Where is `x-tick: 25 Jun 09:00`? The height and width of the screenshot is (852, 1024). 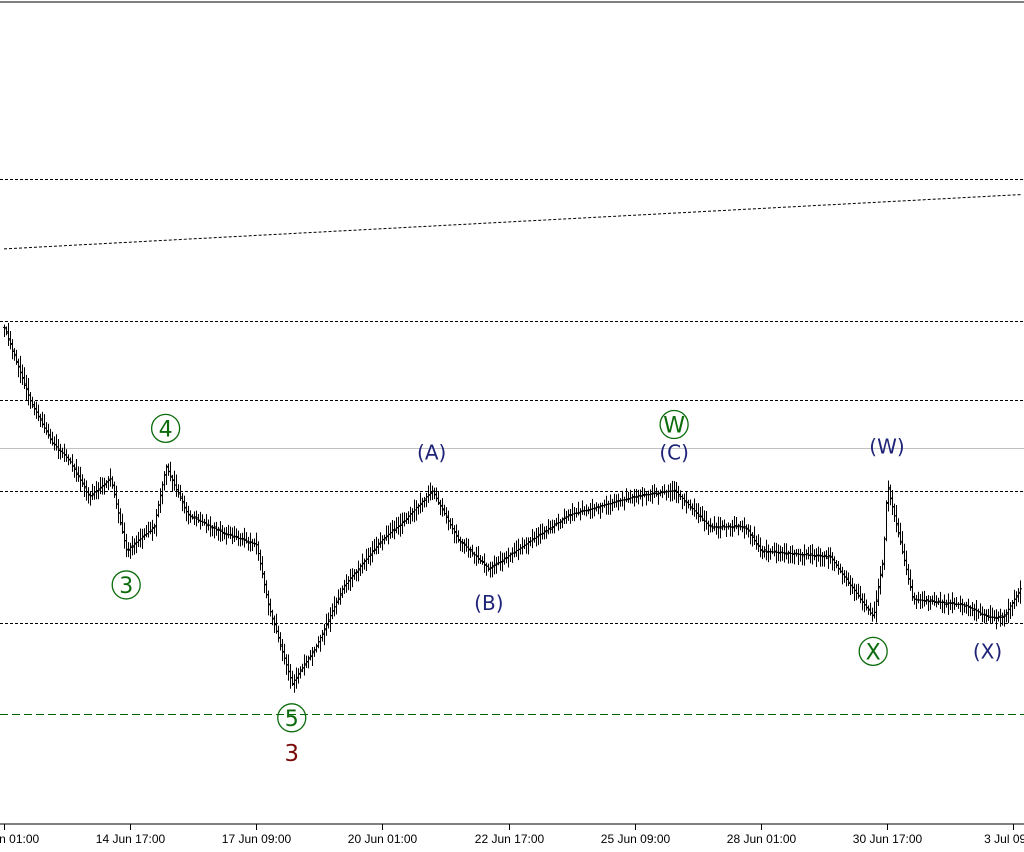
x-tick: 25 Jun 09:00 is located at coordinates (636, 835).